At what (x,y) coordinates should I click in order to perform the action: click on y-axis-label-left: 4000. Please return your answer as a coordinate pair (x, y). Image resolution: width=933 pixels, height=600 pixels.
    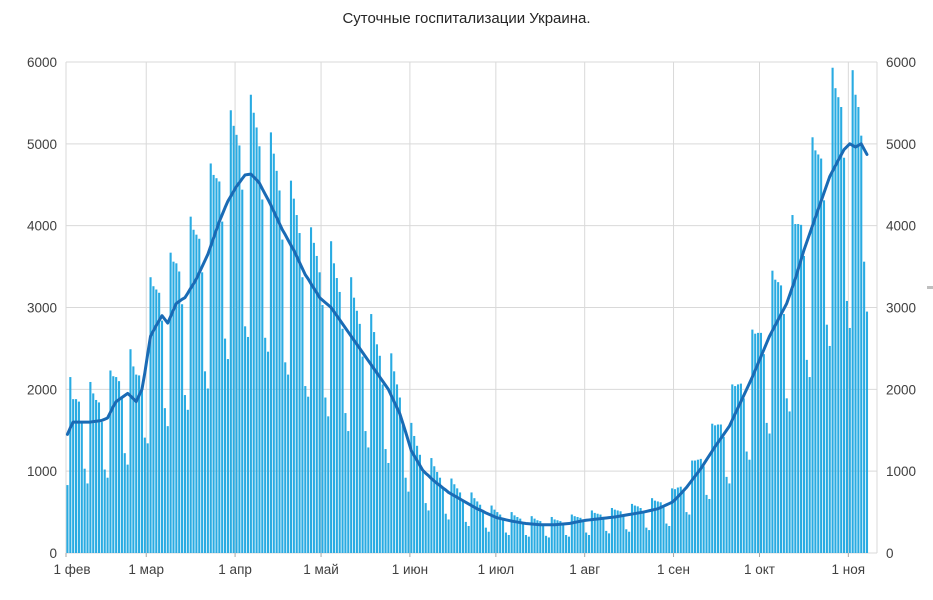
    Looking at the image, I should click on (42, 226).